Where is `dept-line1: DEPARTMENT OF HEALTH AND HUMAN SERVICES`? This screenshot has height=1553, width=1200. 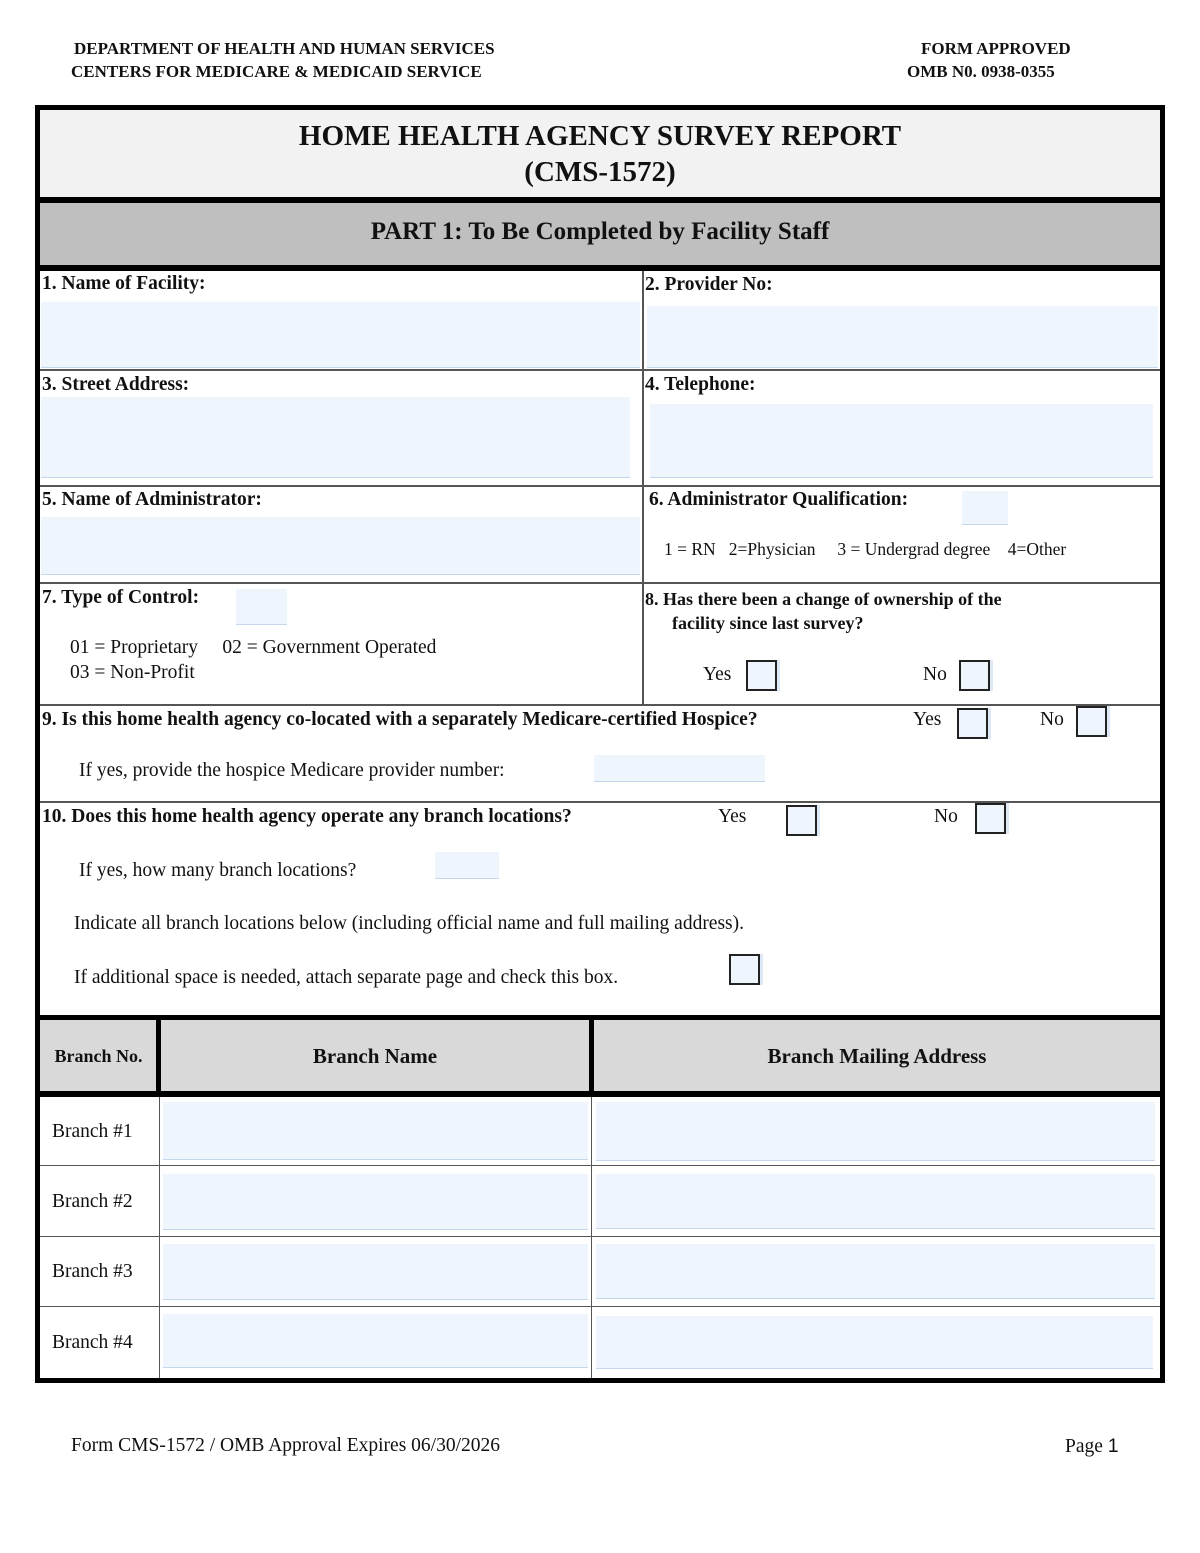
dept-line1: DEPARTMENT OF HEALTH AND HUMAN SERVICES is located at coordinates (284, 48).